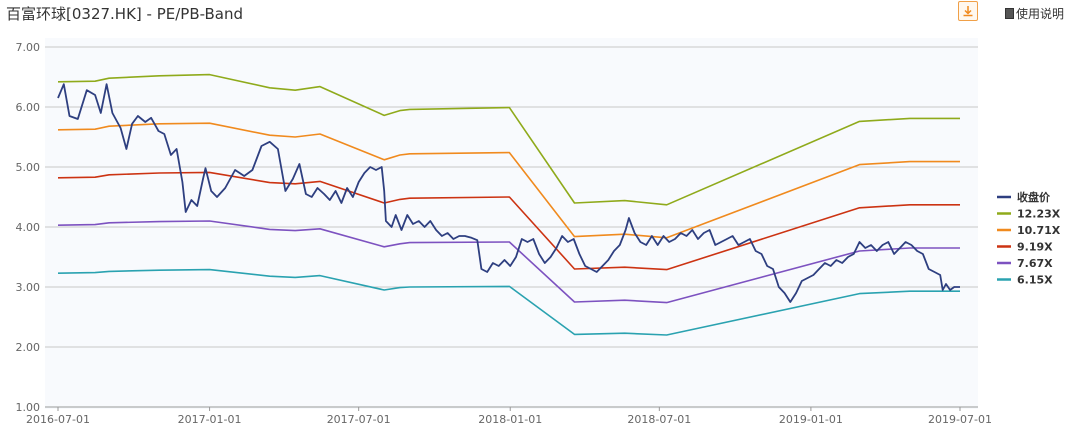 The image size is (1074, 431). Describe the element at coordinates (58, 419) in the screenshot. I see `x-tick-label: 2016-07-01` at that location.